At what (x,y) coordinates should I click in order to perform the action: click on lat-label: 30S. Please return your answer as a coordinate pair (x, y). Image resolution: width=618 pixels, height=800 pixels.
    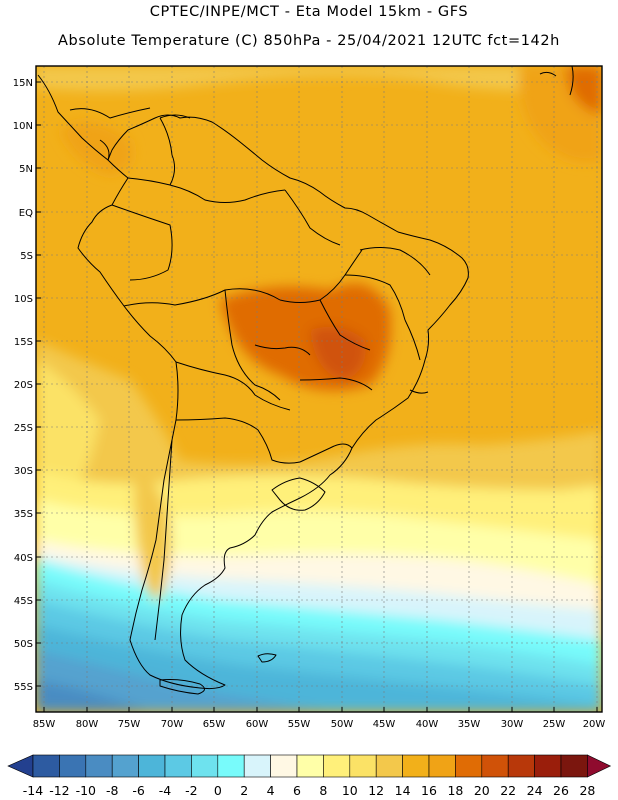
    Looking at the image, I should click on (23, 471).